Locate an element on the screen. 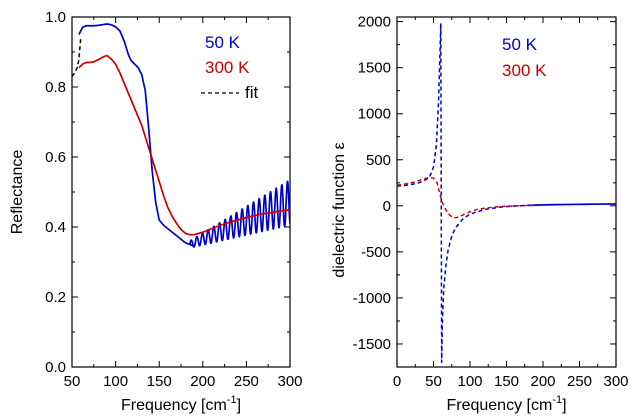 Image resolution: width=636 pixels, height=420 pixels. y-axis-title: dielectric function ε is located at coordinates (339, 209).